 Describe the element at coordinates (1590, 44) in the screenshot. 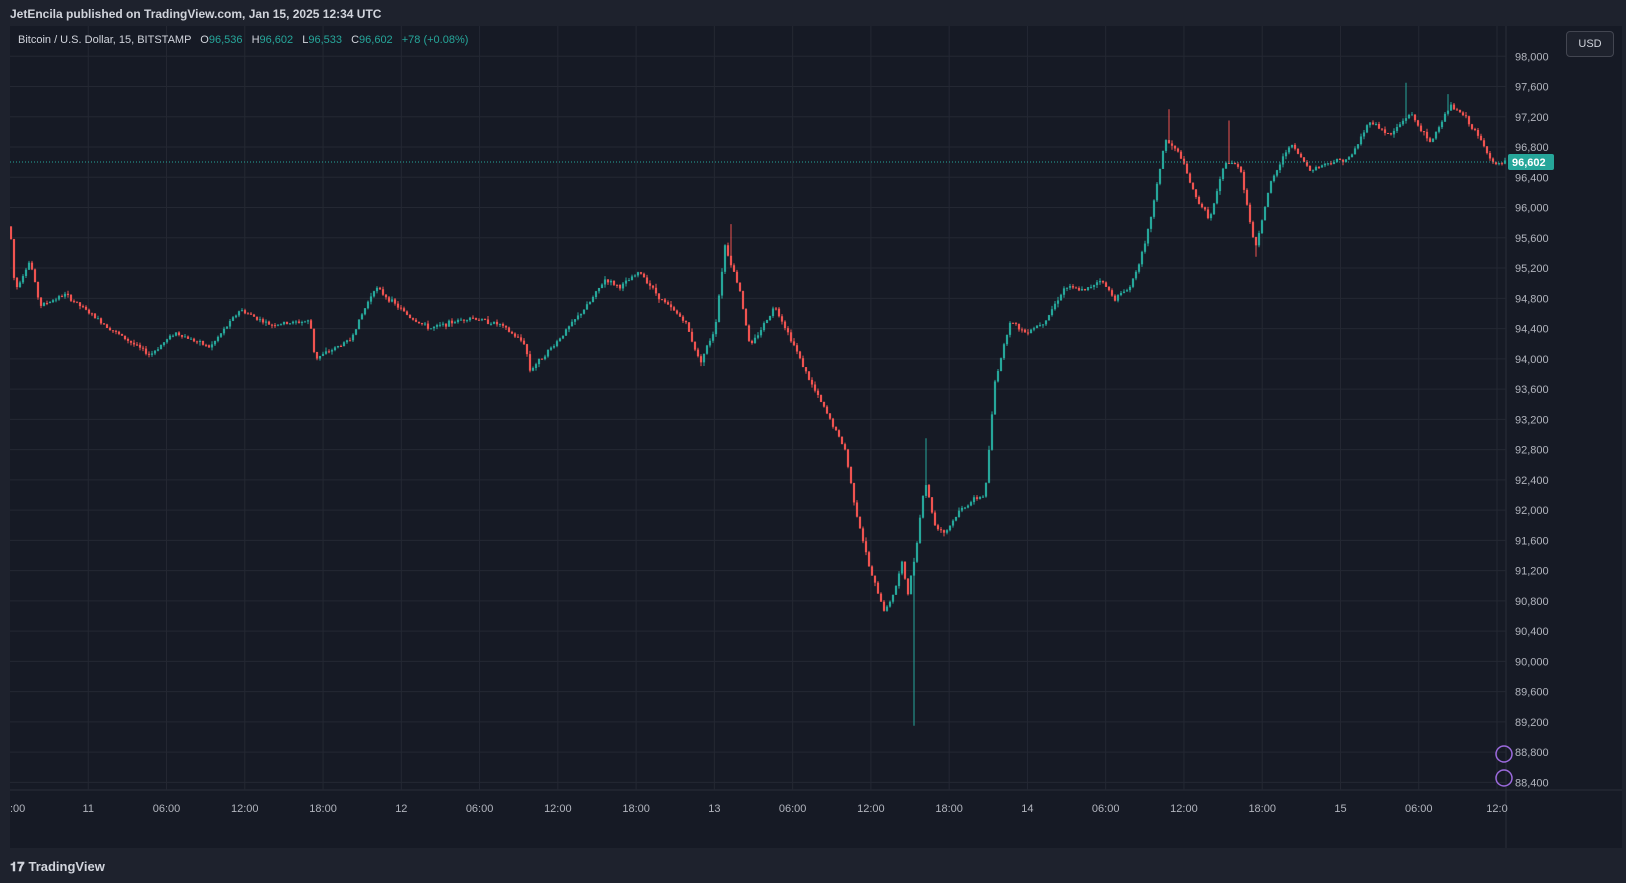

I see `currency-button: USD` at that location.